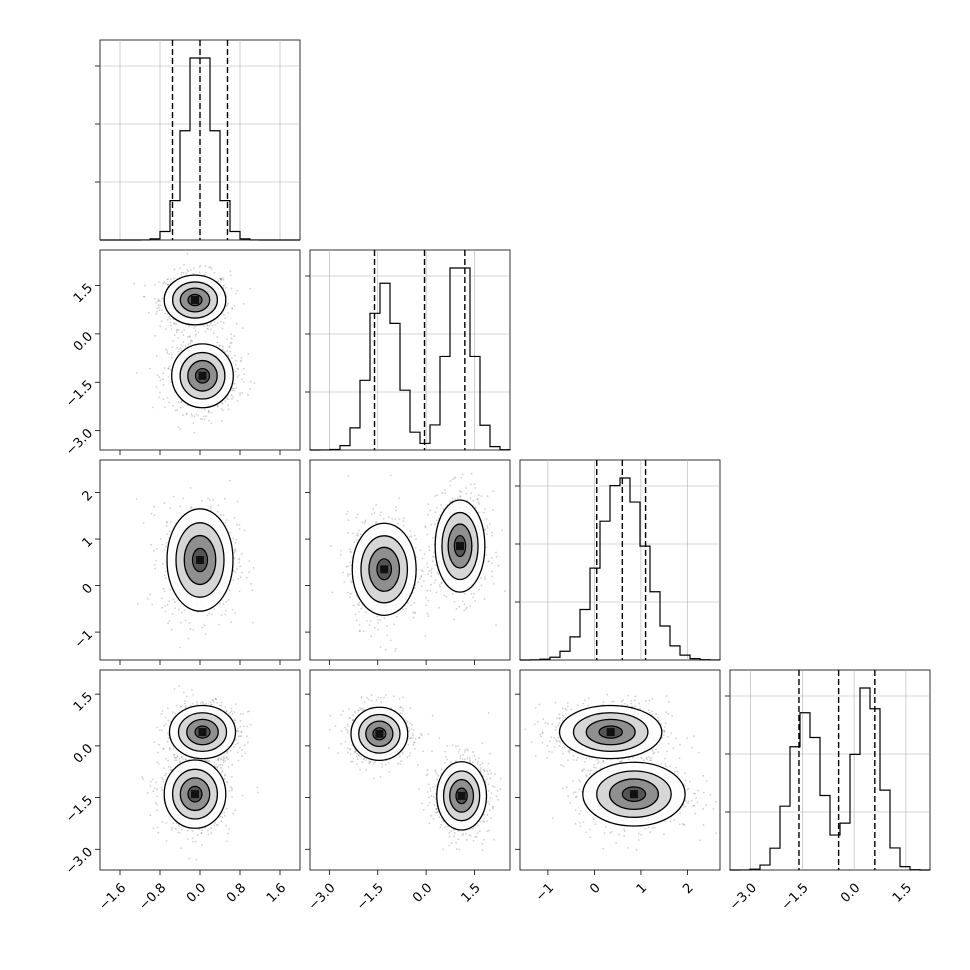 The image size is (970, 970). I want to click on hist-step-p3, so click(830, 779).